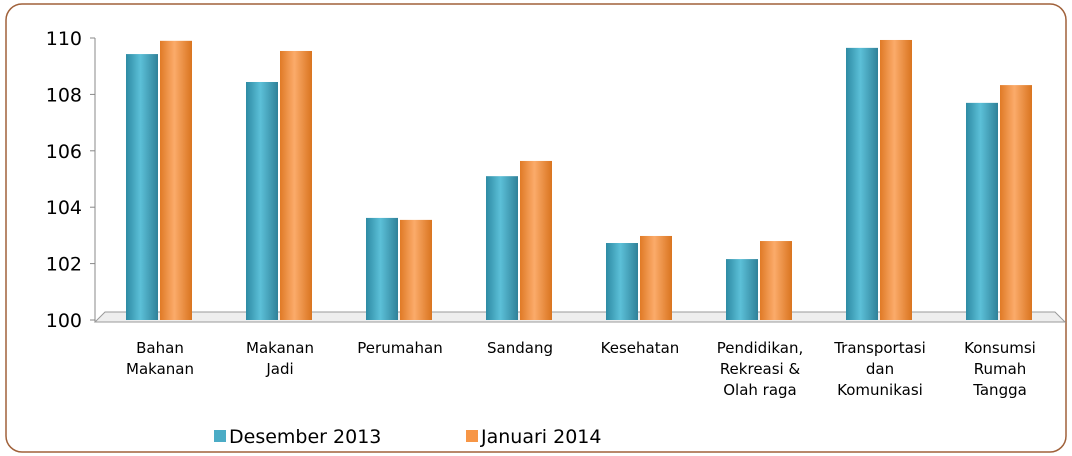  What do you see at coordinates (280, 358) in the screenshot?
I see `x-tick-label: Makanan Jadi` at bounding box center [280, 358].